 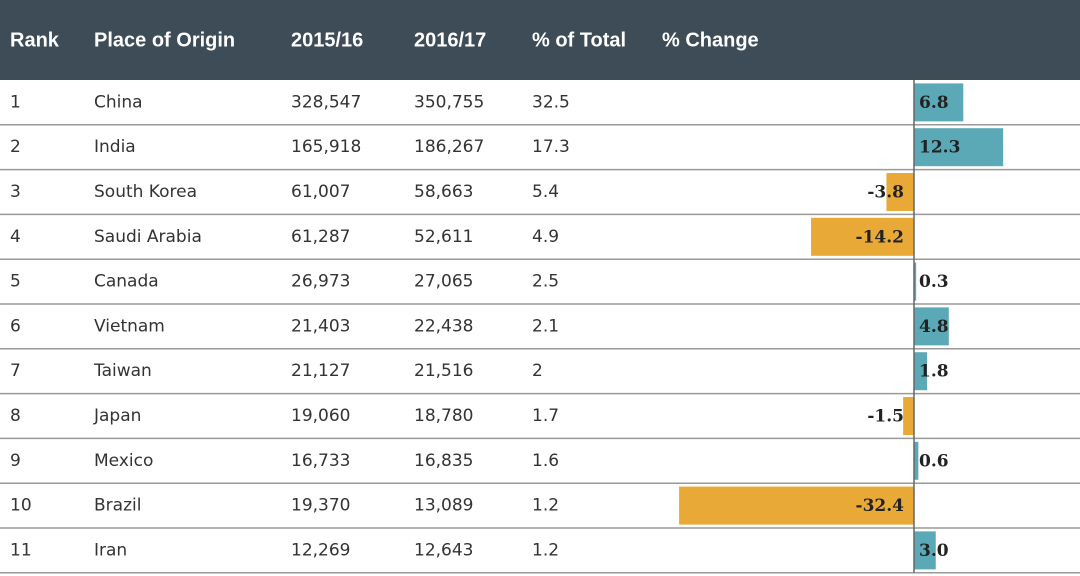 What do you see at coordinates (320, 326) in the screenshot?
I see `table-cell: 21,403` at bounding box center [320, 326].